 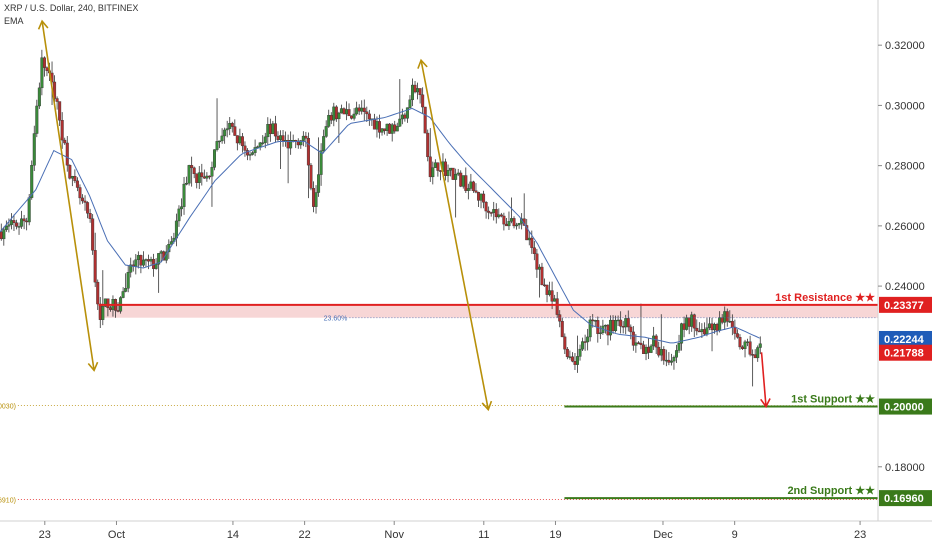 I want to click on indicator-label: EMA, so click(x=14, y=21).